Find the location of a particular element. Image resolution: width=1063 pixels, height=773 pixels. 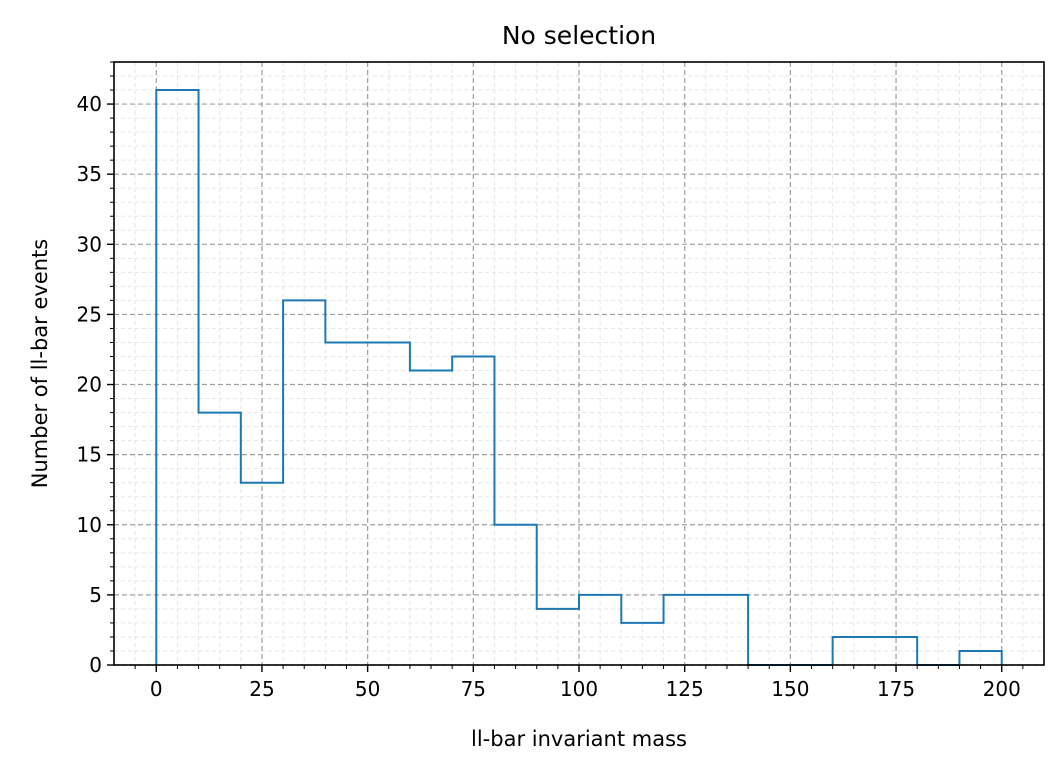

x-tick-label: 125 is located at coordinates (685, 689).